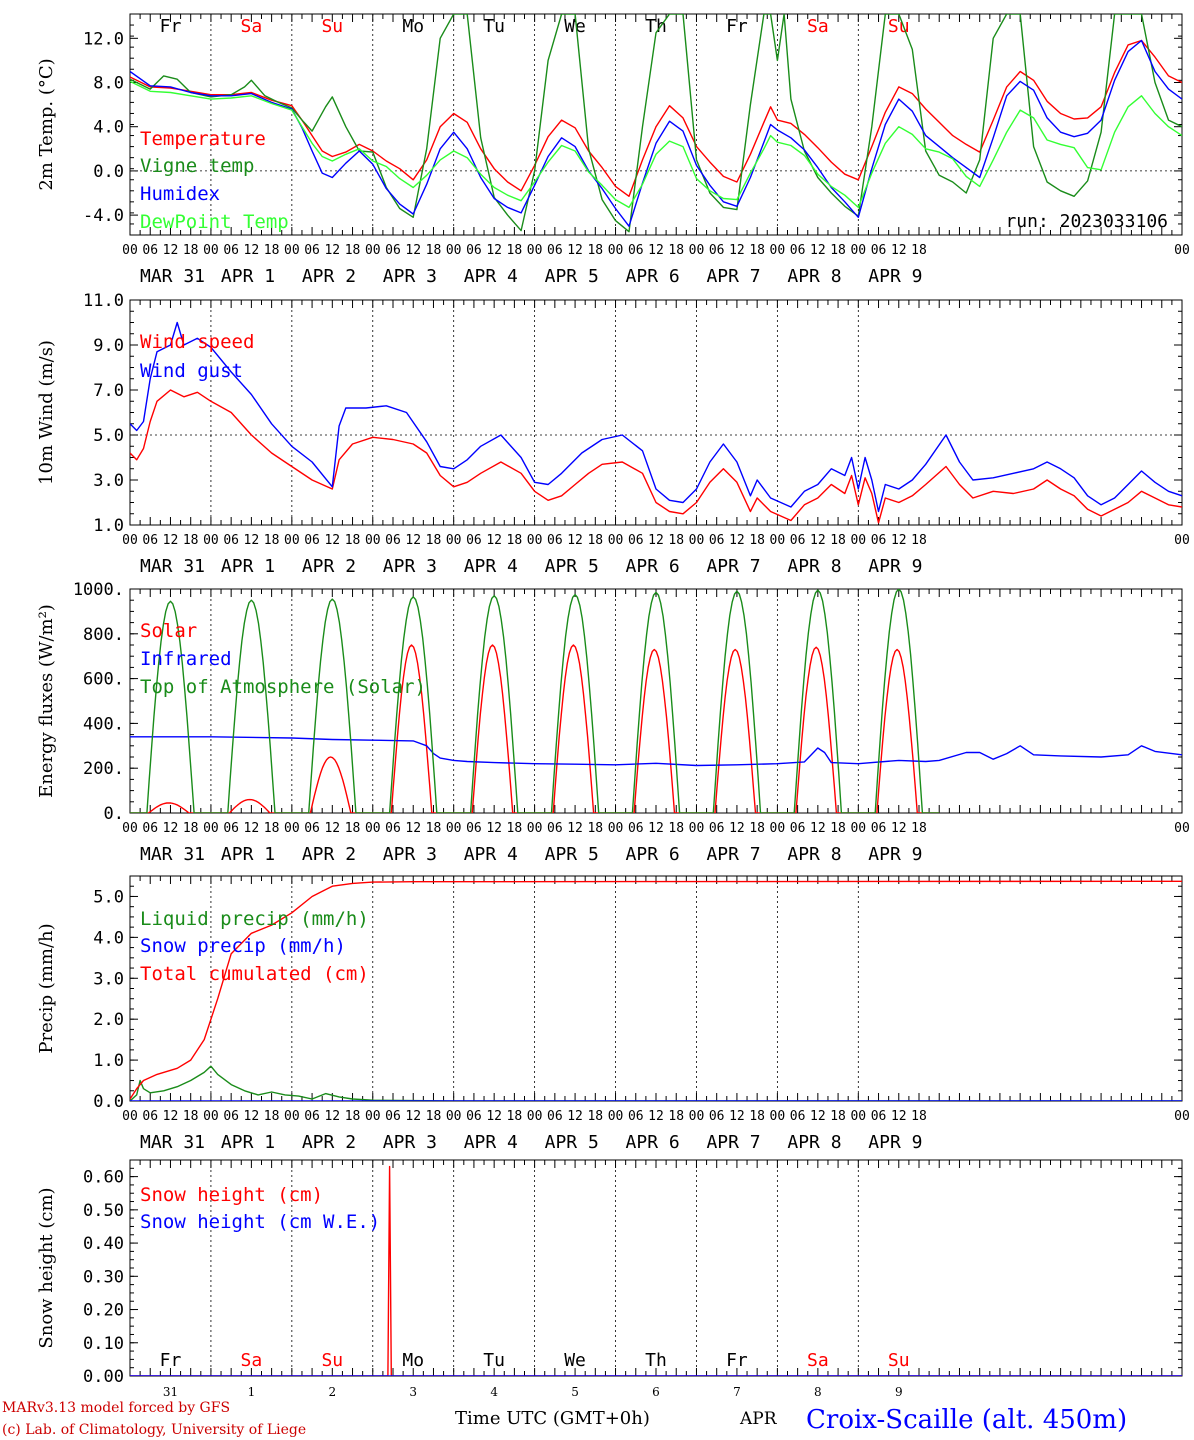 Image resolution: width=1194 pixels, height=1440 pixels. I want to click on series-line-vigne-temp, so click(656, 123).